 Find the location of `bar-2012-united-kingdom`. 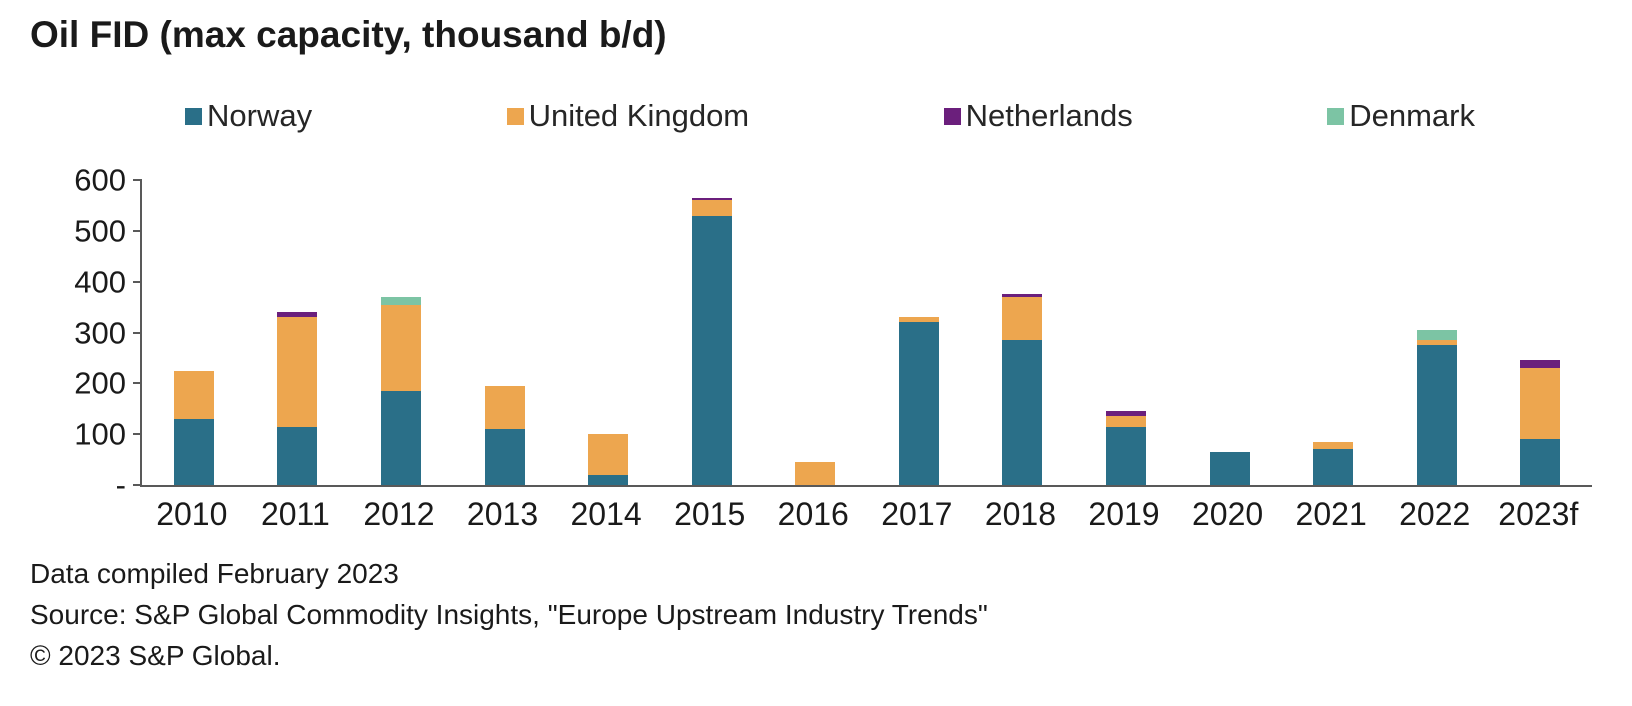

bar-2012-united-kingdom is located at coordinates (400, 347).